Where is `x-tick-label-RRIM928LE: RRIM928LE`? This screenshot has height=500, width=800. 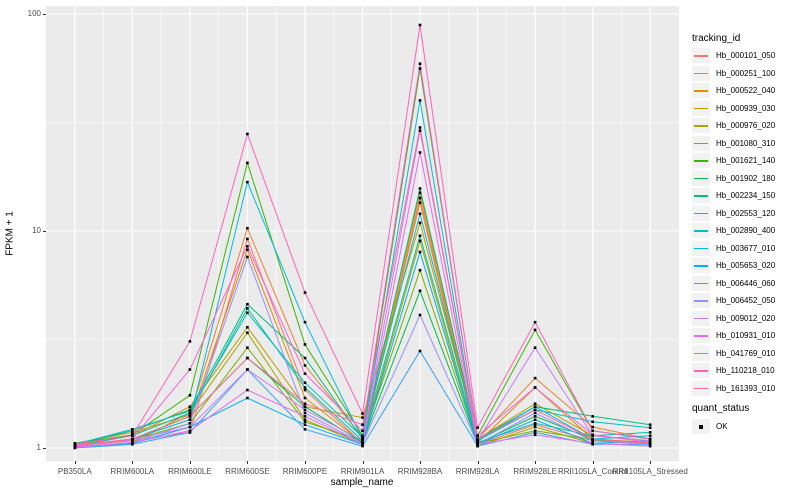
x-tick-label-RRIM928LE: RRIM928LE is located at coordinates (535, 471).